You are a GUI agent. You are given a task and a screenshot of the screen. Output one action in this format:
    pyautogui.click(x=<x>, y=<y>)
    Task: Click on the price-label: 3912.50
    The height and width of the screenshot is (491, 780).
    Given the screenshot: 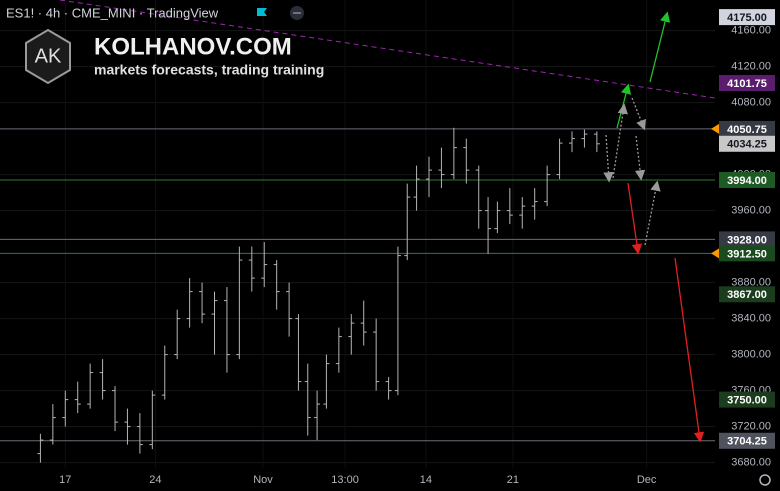 What is the action you would take?
    pyautogui.click(x=747, y=254)
    